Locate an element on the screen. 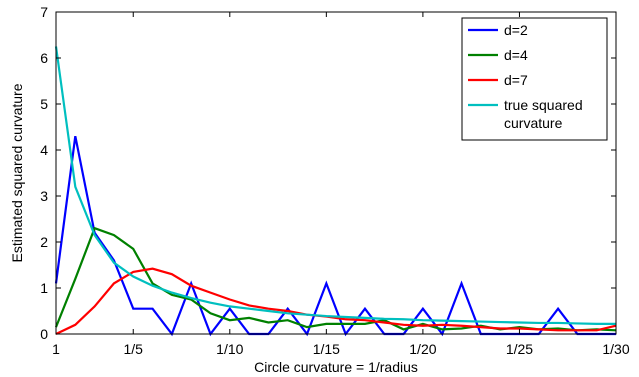  legend-label: curvature is located at coordinates (533, 123).